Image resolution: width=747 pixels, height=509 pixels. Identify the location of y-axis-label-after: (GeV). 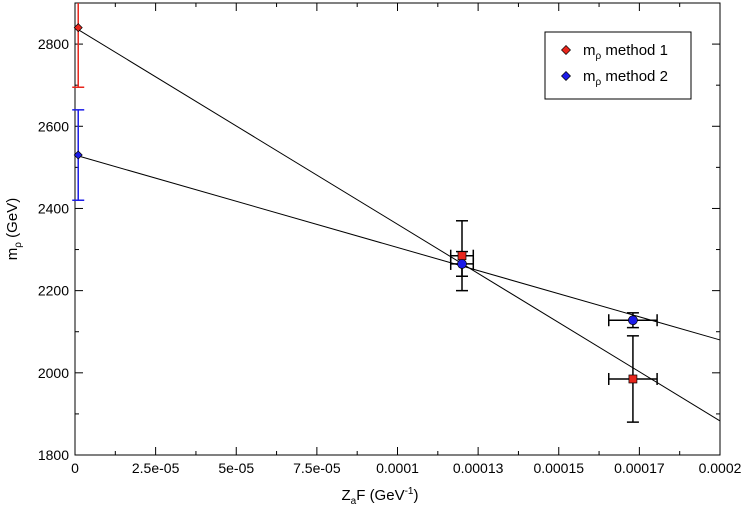
(12, 220).